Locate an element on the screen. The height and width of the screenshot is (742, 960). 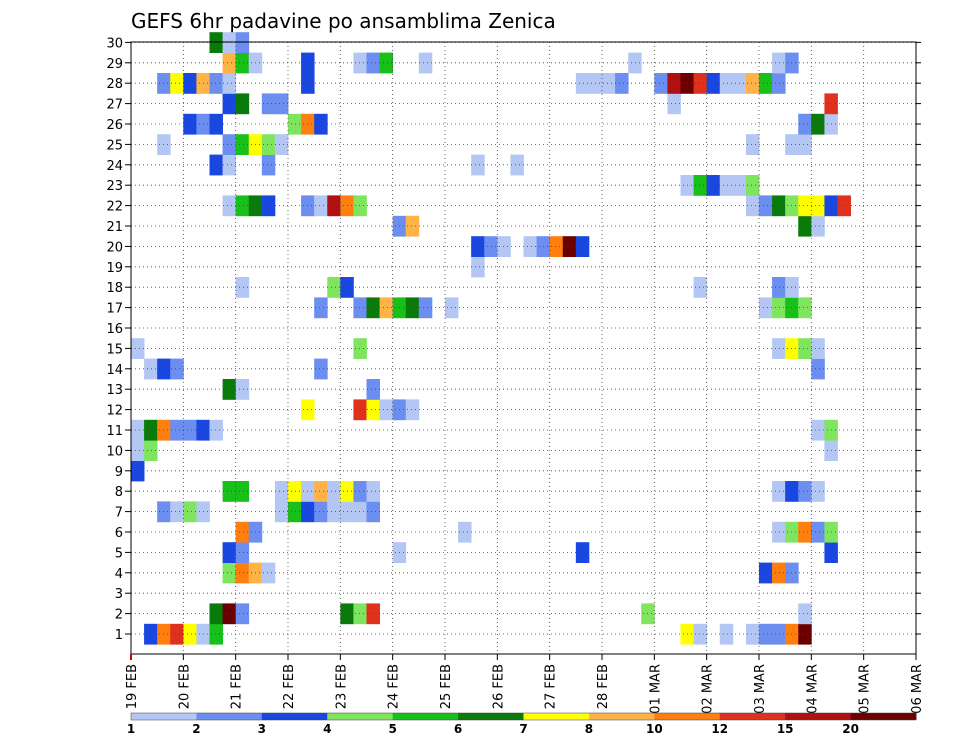
x-tick-label: 04 MAR is located at coordinates (812, 689).